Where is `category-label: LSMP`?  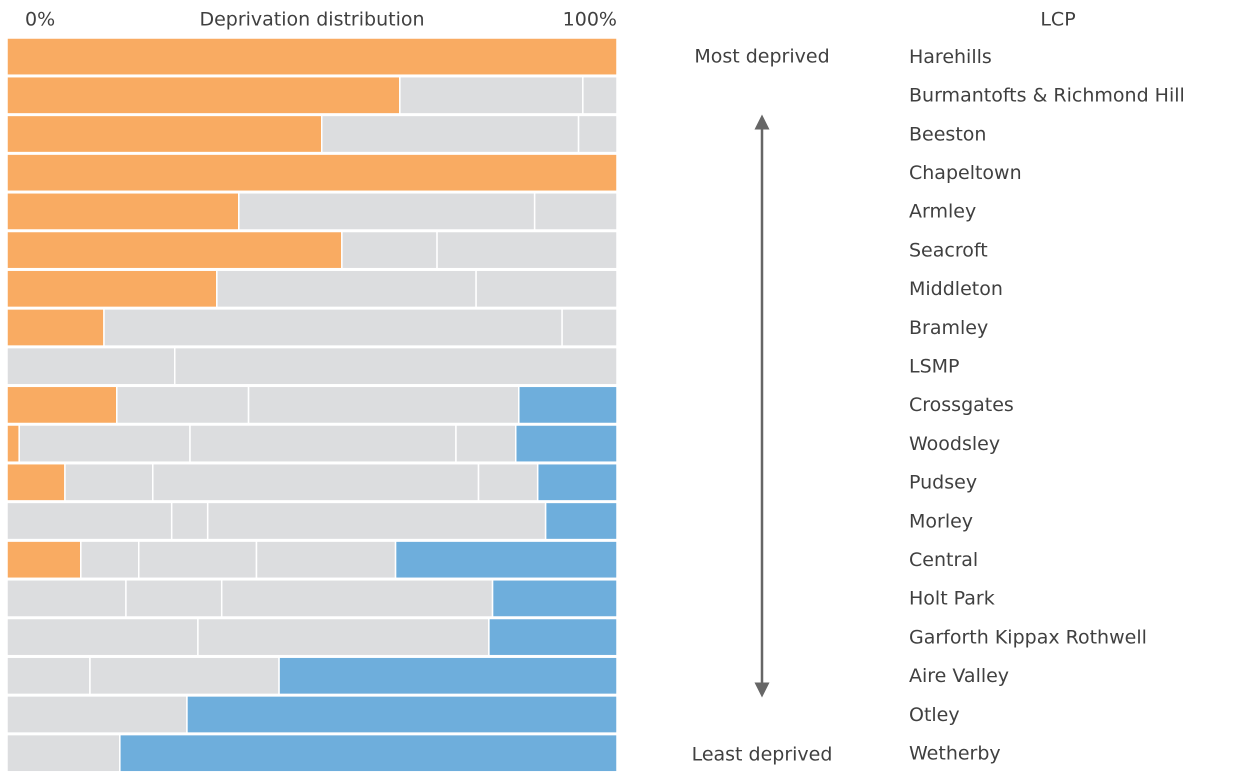 category-label: LSMP is located at coordinates (934, 366).